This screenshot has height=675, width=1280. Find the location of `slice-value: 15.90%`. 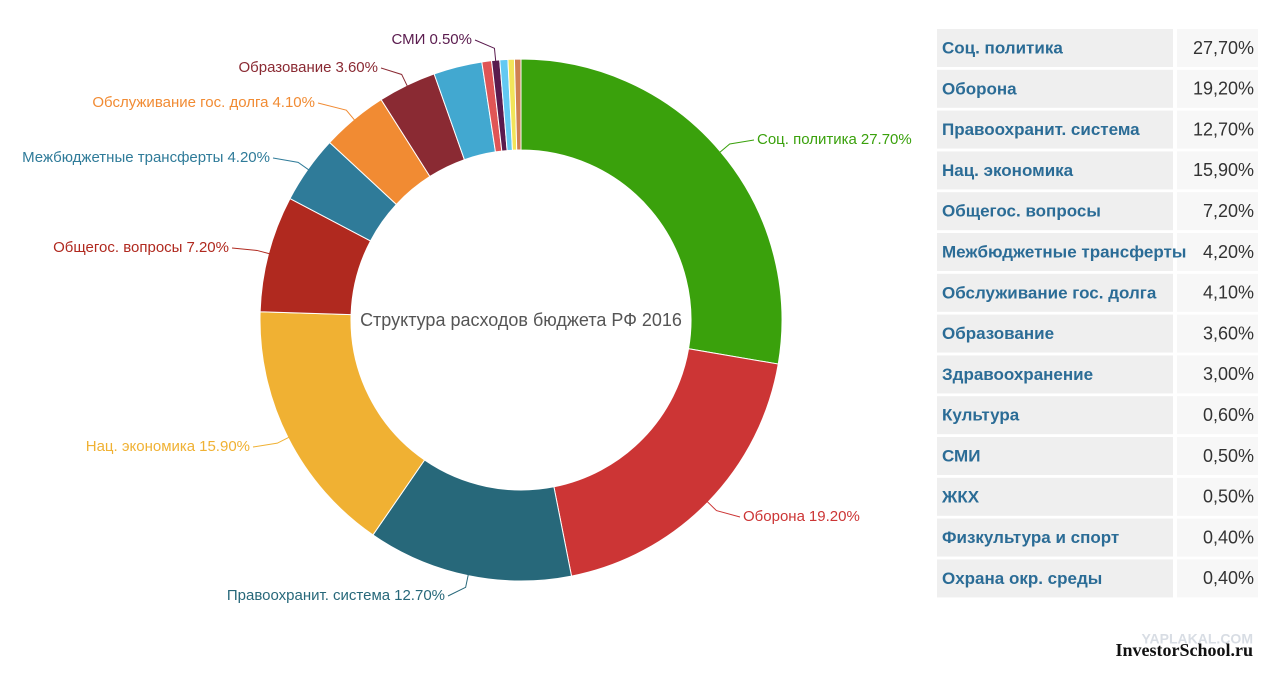

slice-value: 15.90% is located at coordinates (224, 446).